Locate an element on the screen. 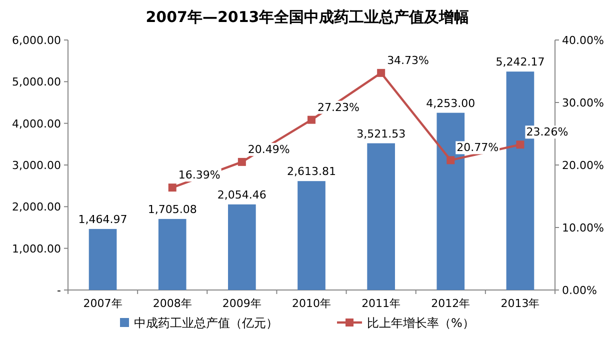  y2-tick-label: 0.00% is located at coordinates (579, 290).